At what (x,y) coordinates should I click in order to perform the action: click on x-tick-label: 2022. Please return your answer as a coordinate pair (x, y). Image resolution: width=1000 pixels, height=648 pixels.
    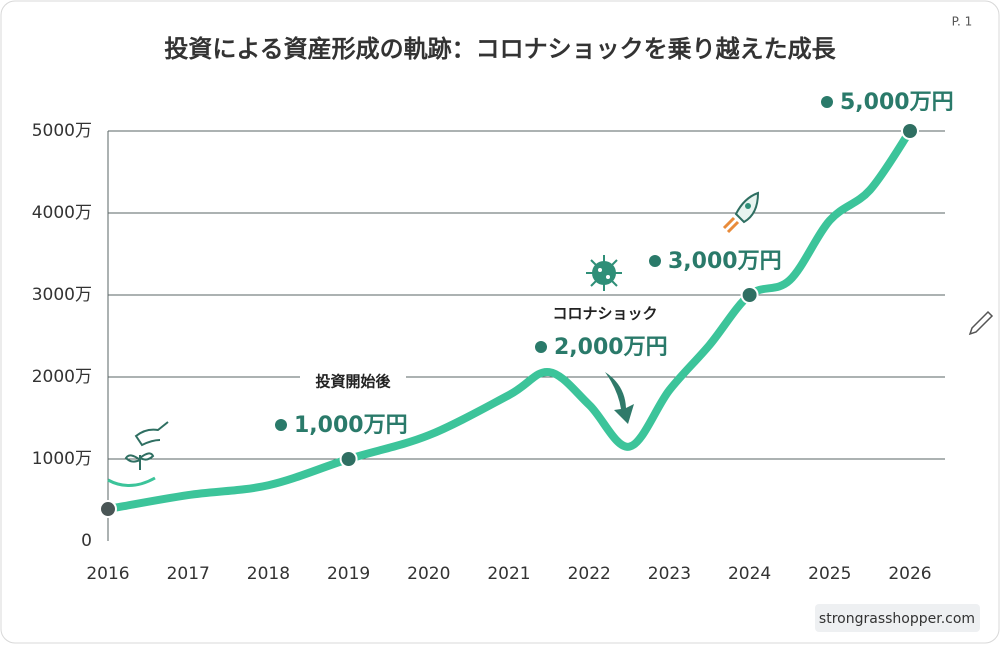
    Looking at the image, I should click on (589, 574).